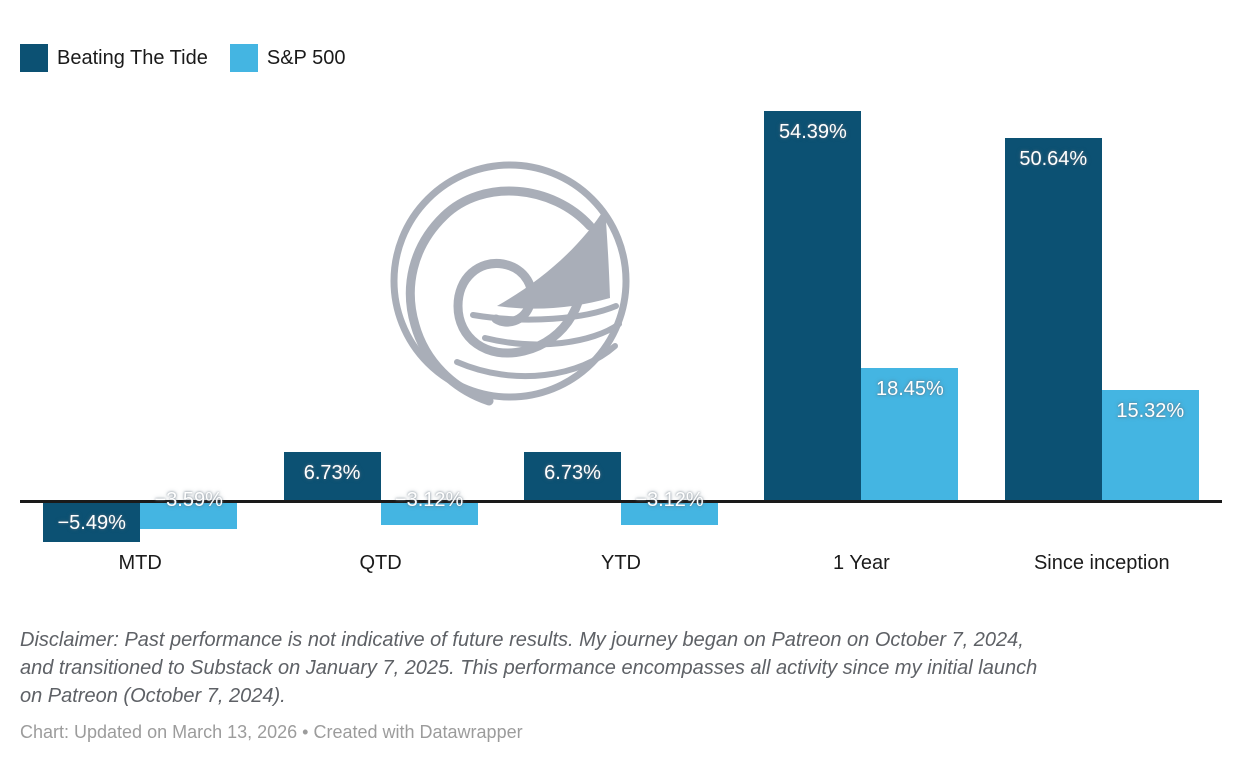 This screenshot has width=1242, height=766. I want to click on bar-sp-500-1-year, so click(910, 434).